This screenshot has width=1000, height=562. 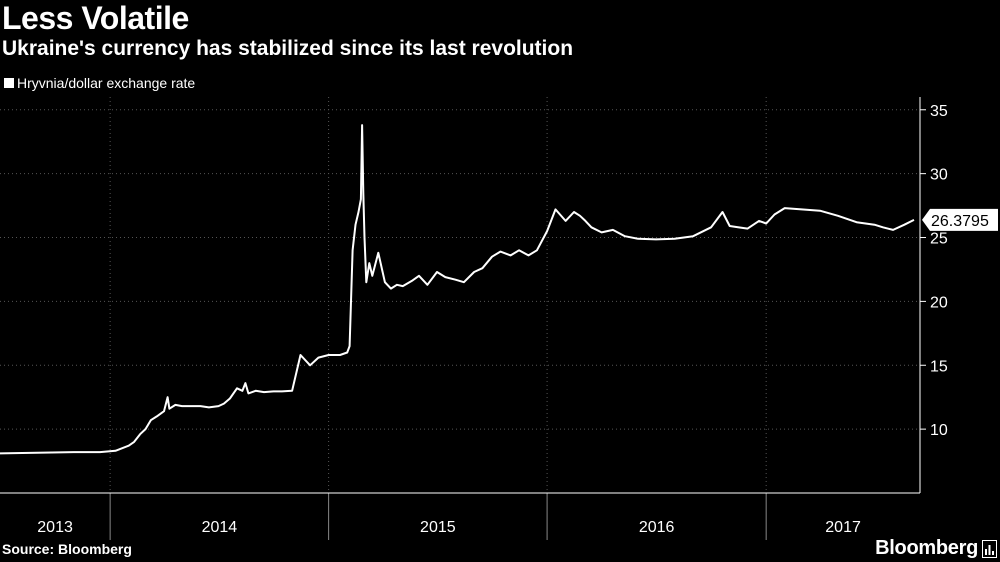 I want to click on y-tick-label: 10, so click(x=939, y=430).